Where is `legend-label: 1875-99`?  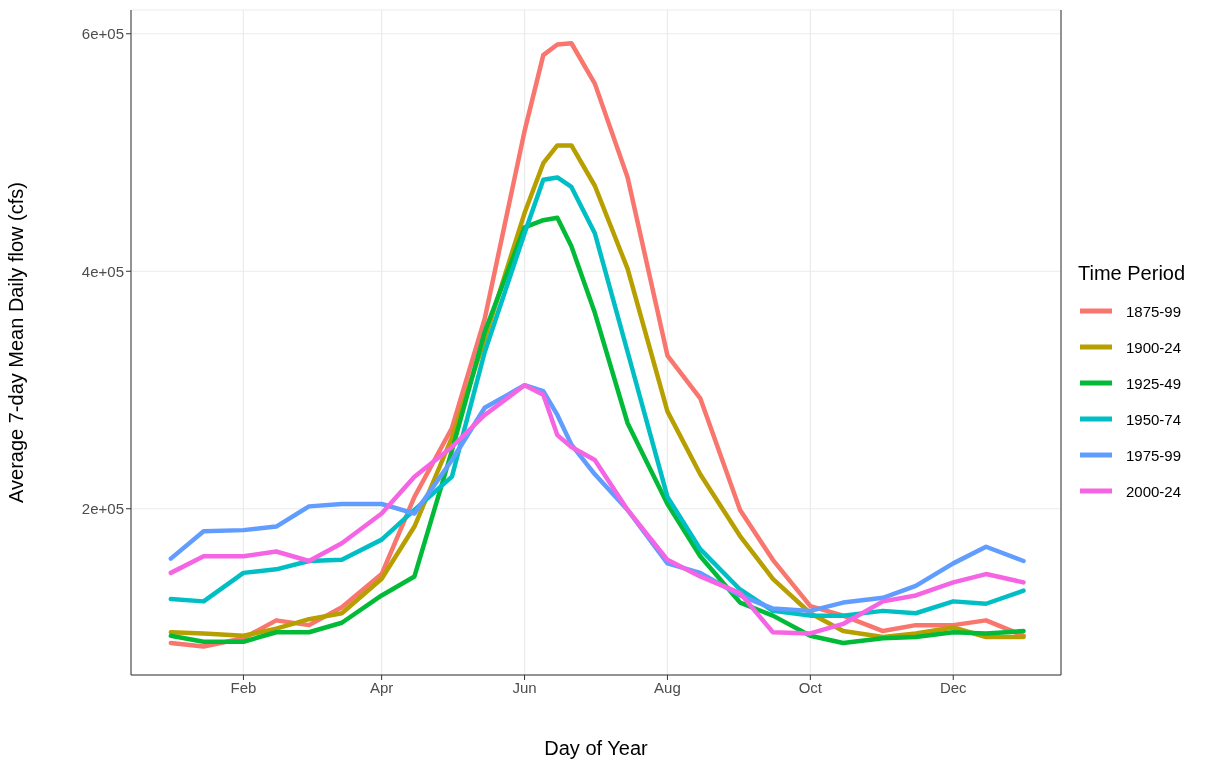
legend-label: 1875-99 is located at coordinates (1154, 311).